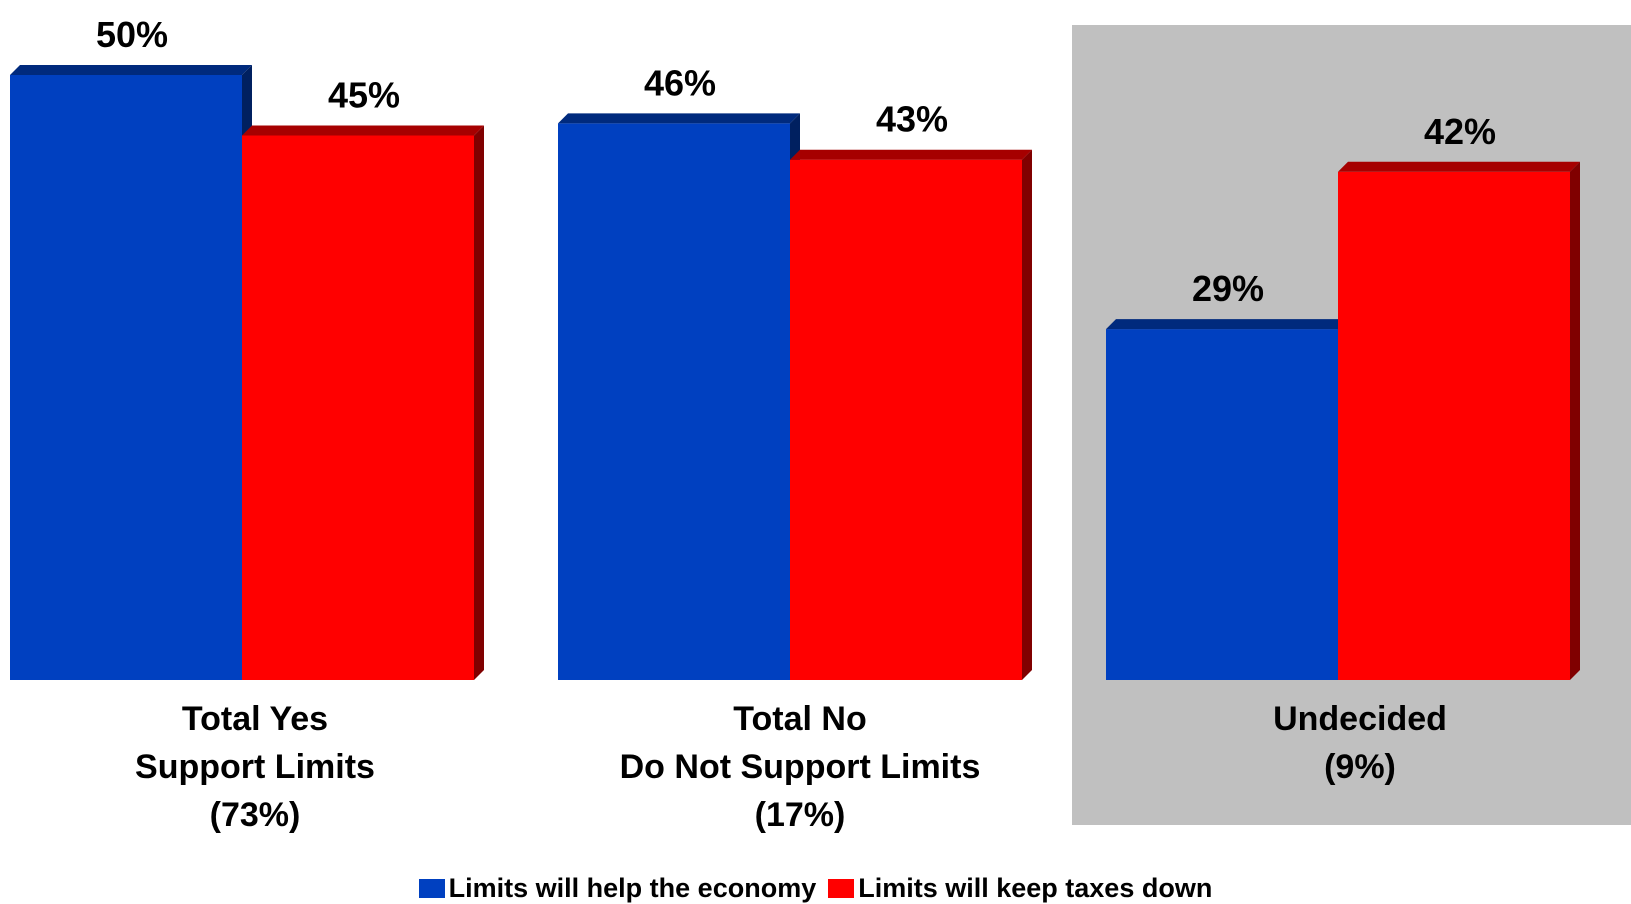 This screenshot has height=904, width=1631. What do you see at coordinates (255, 719) in the screenshot?
I see `category-label-0-line-0: Total Yes` at bounding box center [255, 719].